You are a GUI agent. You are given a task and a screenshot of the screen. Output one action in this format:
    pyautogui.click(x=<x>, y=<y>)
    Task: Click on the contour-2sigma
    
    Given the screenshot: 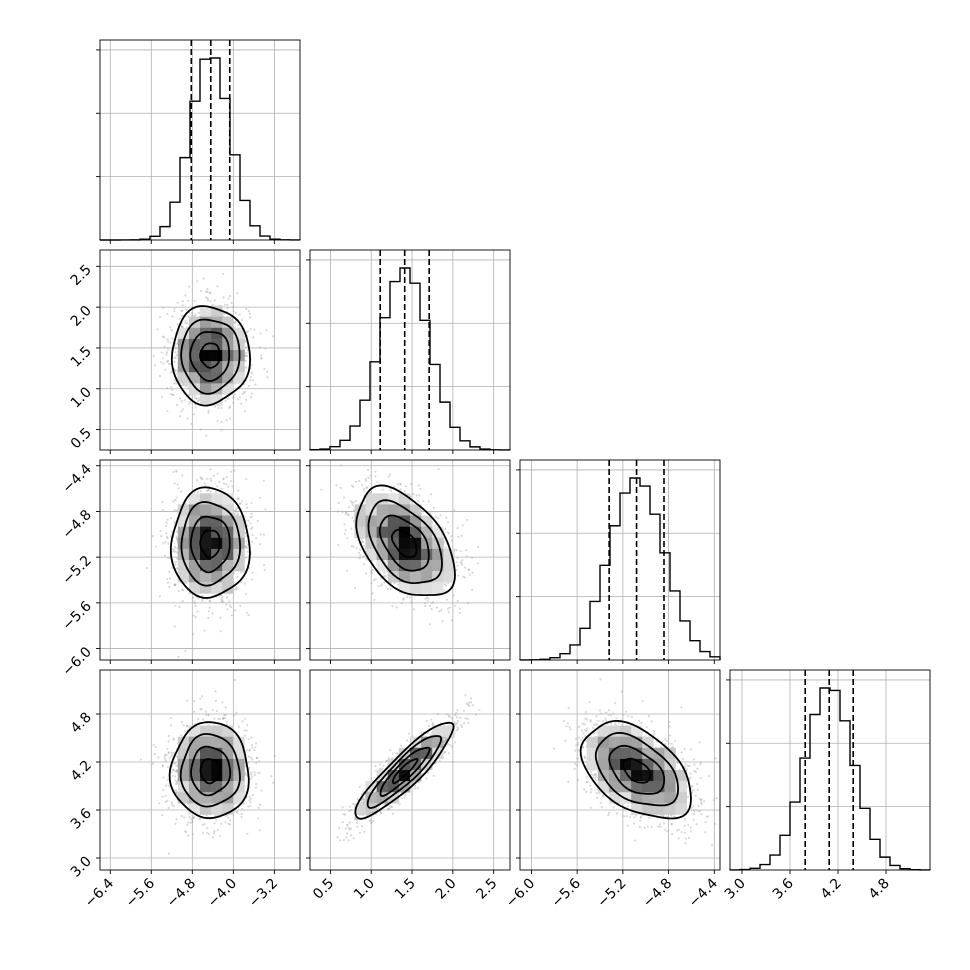 What is the action you would take?
    pyautogui.click(x=210, y=356)
    